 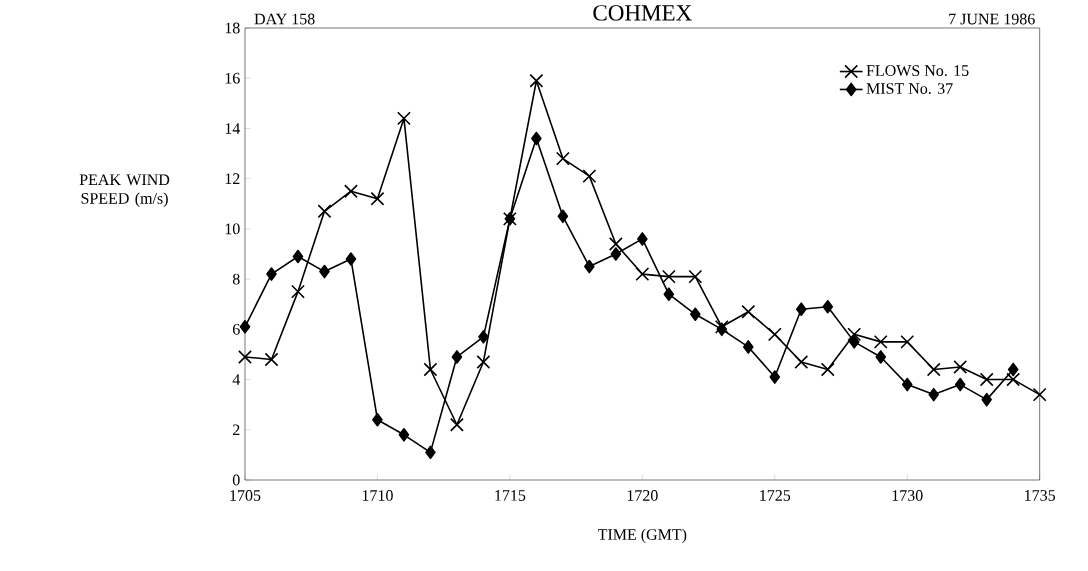 I want to click on legend-label: MIST No. 37, so click(x=909, y=88).